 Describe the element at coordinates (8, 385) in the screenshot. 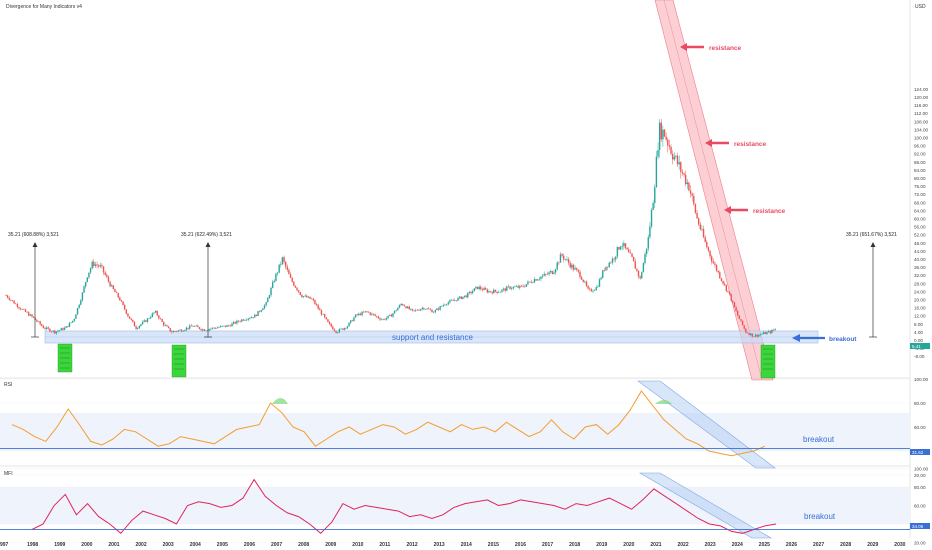

I see `rsi-pane-label: RSI` at that location.